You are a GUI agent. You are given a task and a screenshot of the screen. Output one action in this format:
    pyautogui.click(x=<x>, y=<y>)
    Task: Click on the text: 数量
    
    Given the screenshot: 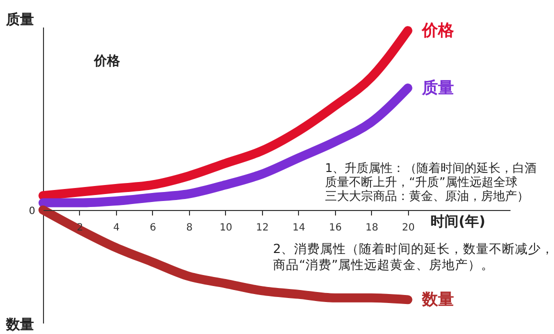 What is the action you would take?
    pyautogui.click(x=19, y=325)
    